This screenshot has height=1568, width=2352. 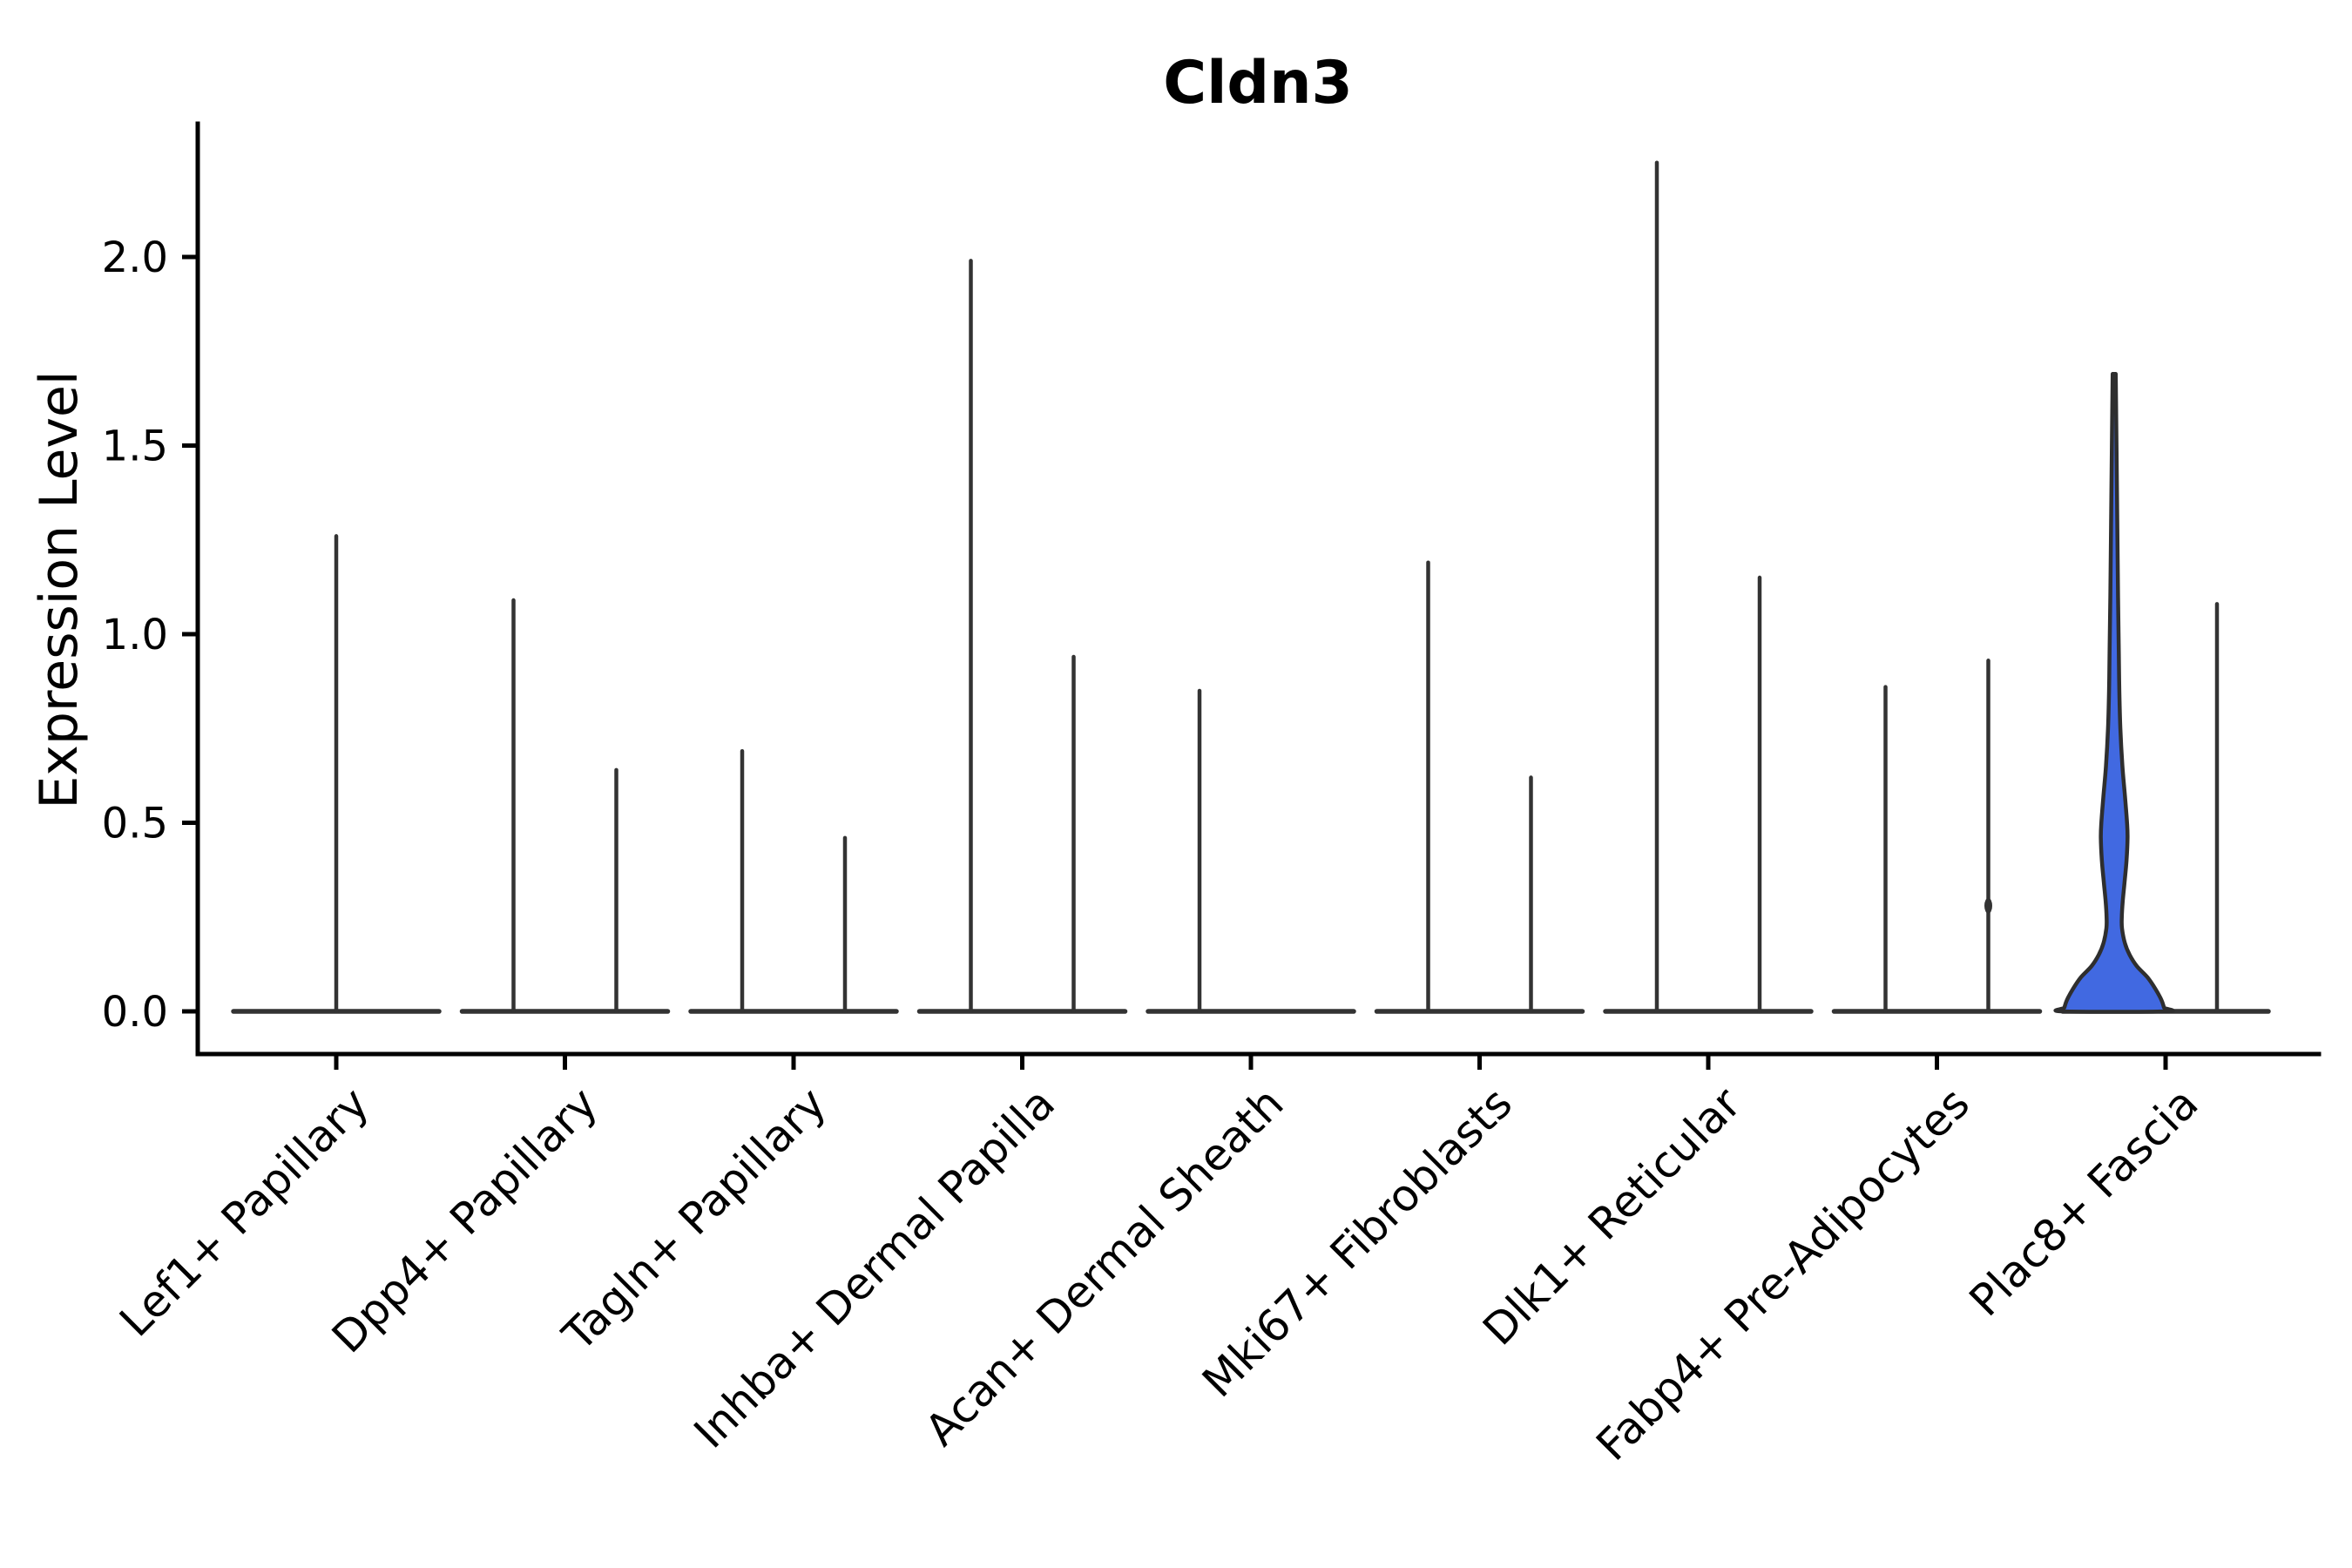 What do you see at coordinates (135, 257) in the screenshot?
I see `y-tick-label: 2.0` at bounding box center [135, 257].